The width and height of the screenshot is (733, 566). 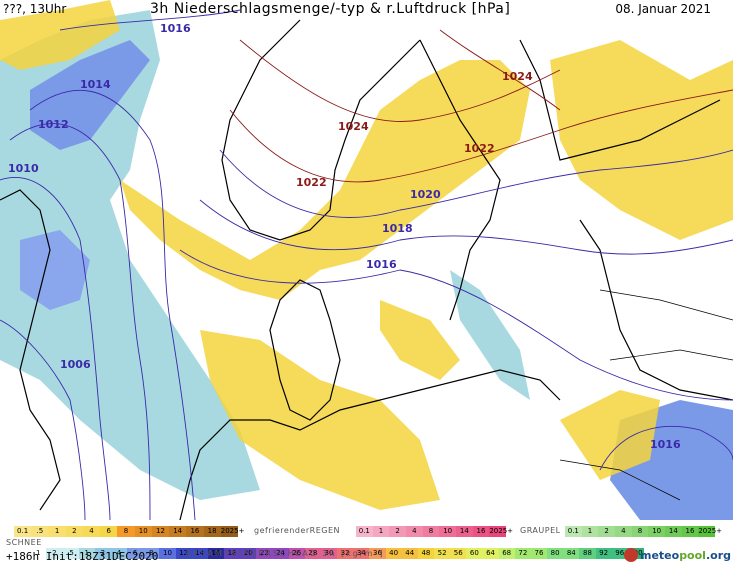 What do you see at coordinates (619, 553) in the screenshot?
I see `legend-total-cell-37: 96` at bounding box center [619, 553].